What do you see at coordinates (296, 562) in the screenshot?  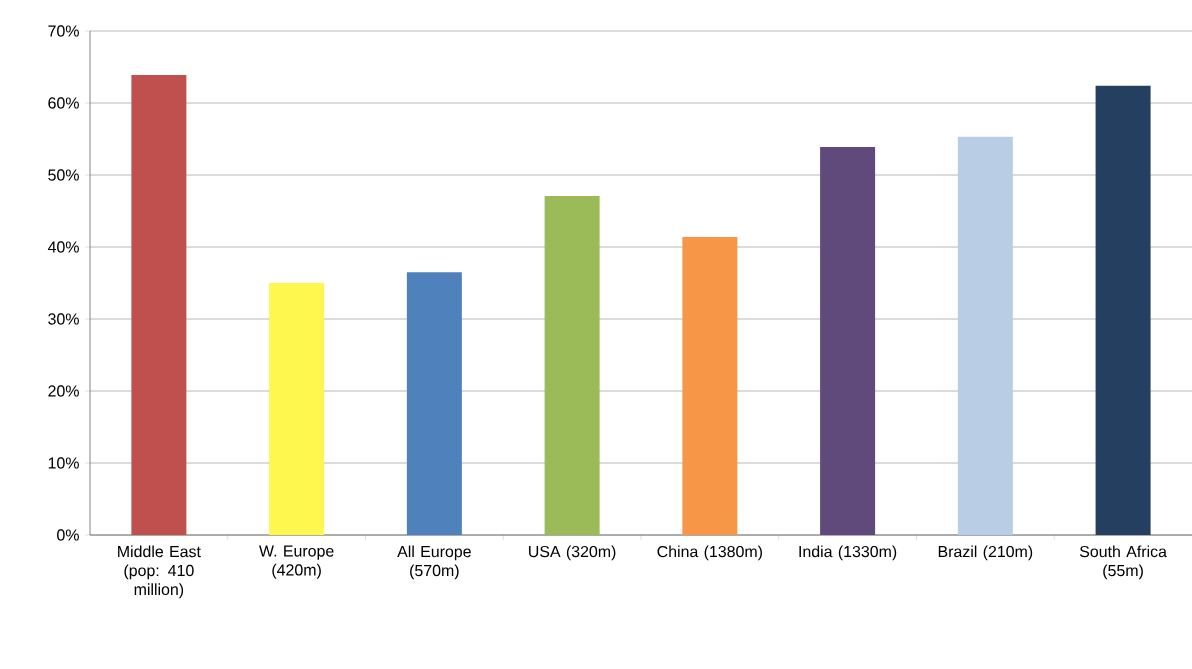 I see `x-tick-label: W. Europe (420m)` at bounding box center [296, 562].